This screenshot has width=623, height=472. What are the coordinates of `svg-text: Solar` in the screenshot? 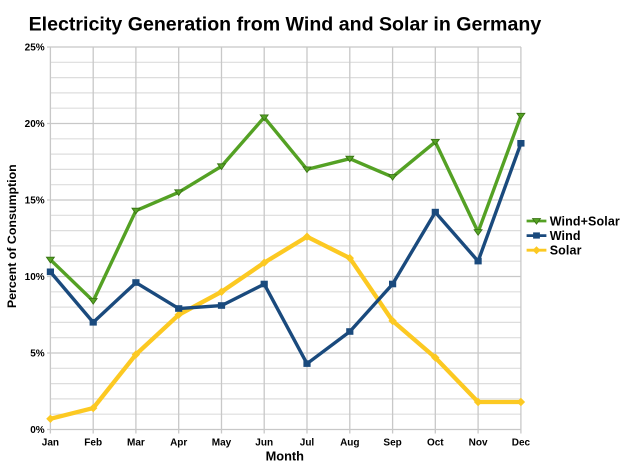 It's located at (566, 251).